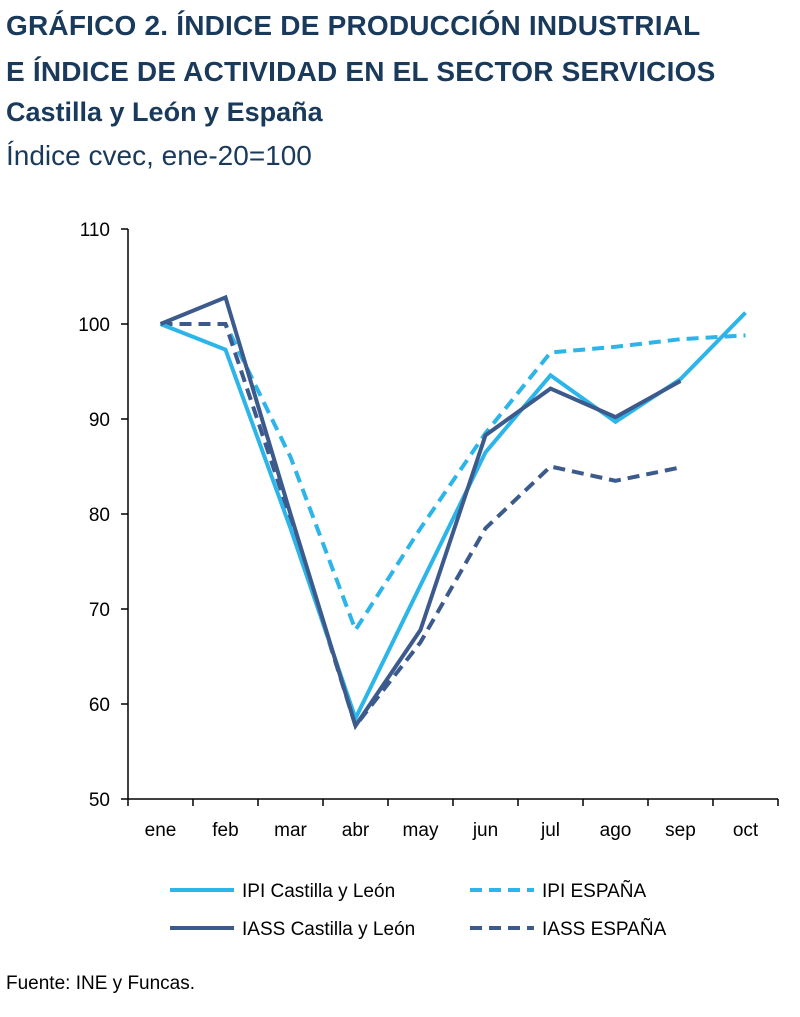 The width and height of the screenshot is (800, 1017). Describe the element at coordinates (328, 929) in the screenshot. I see `legend-label-iass-castilla-y-le-n: IASS Castilla y León` at that location.